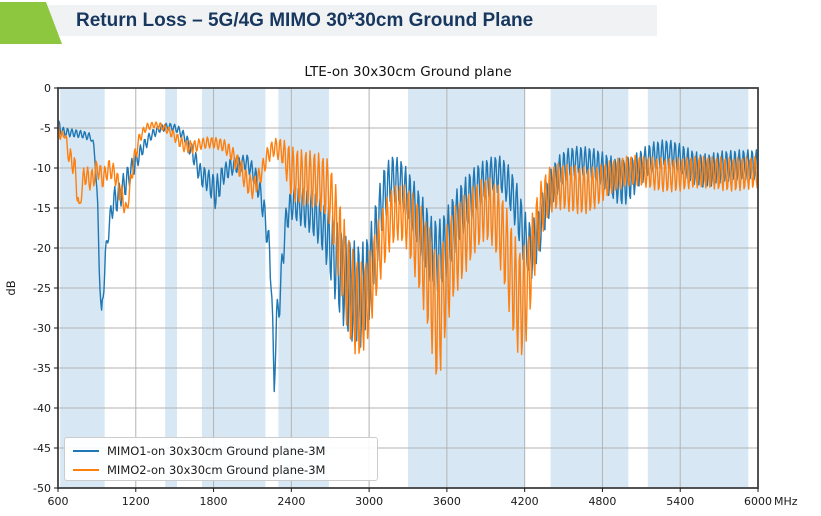 The image size is (821, 516). Describe the element at coordinates (447, 501) in the screenshot. I see `svg-text: 3600` at that location.